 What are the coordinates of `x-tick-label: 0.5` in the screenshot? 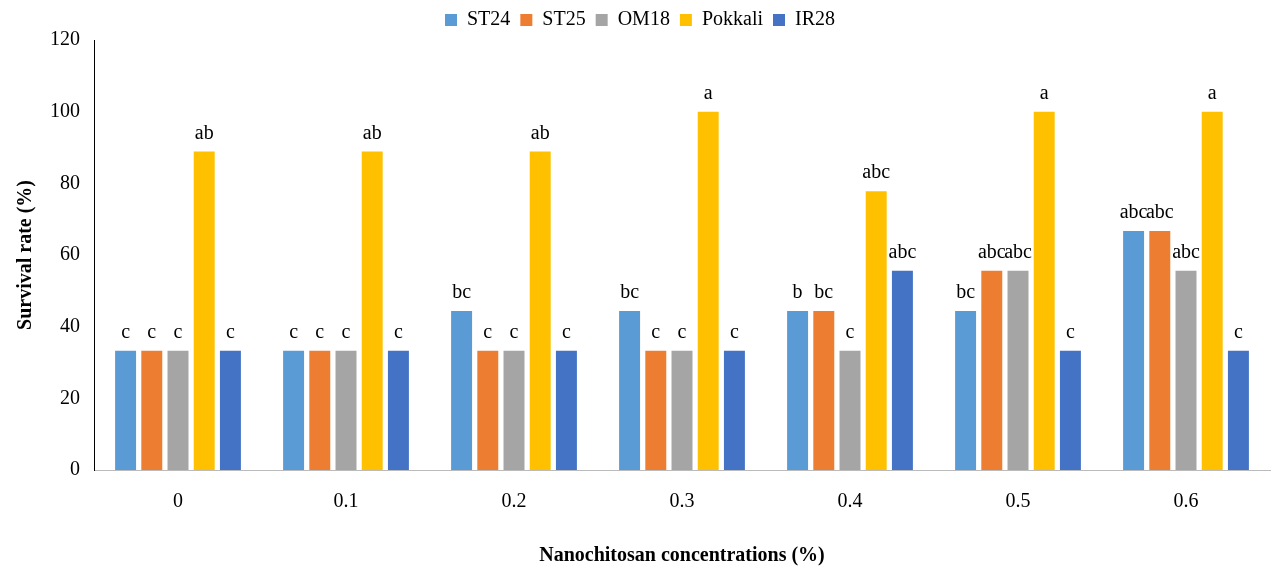 It's located at (1018, 500).